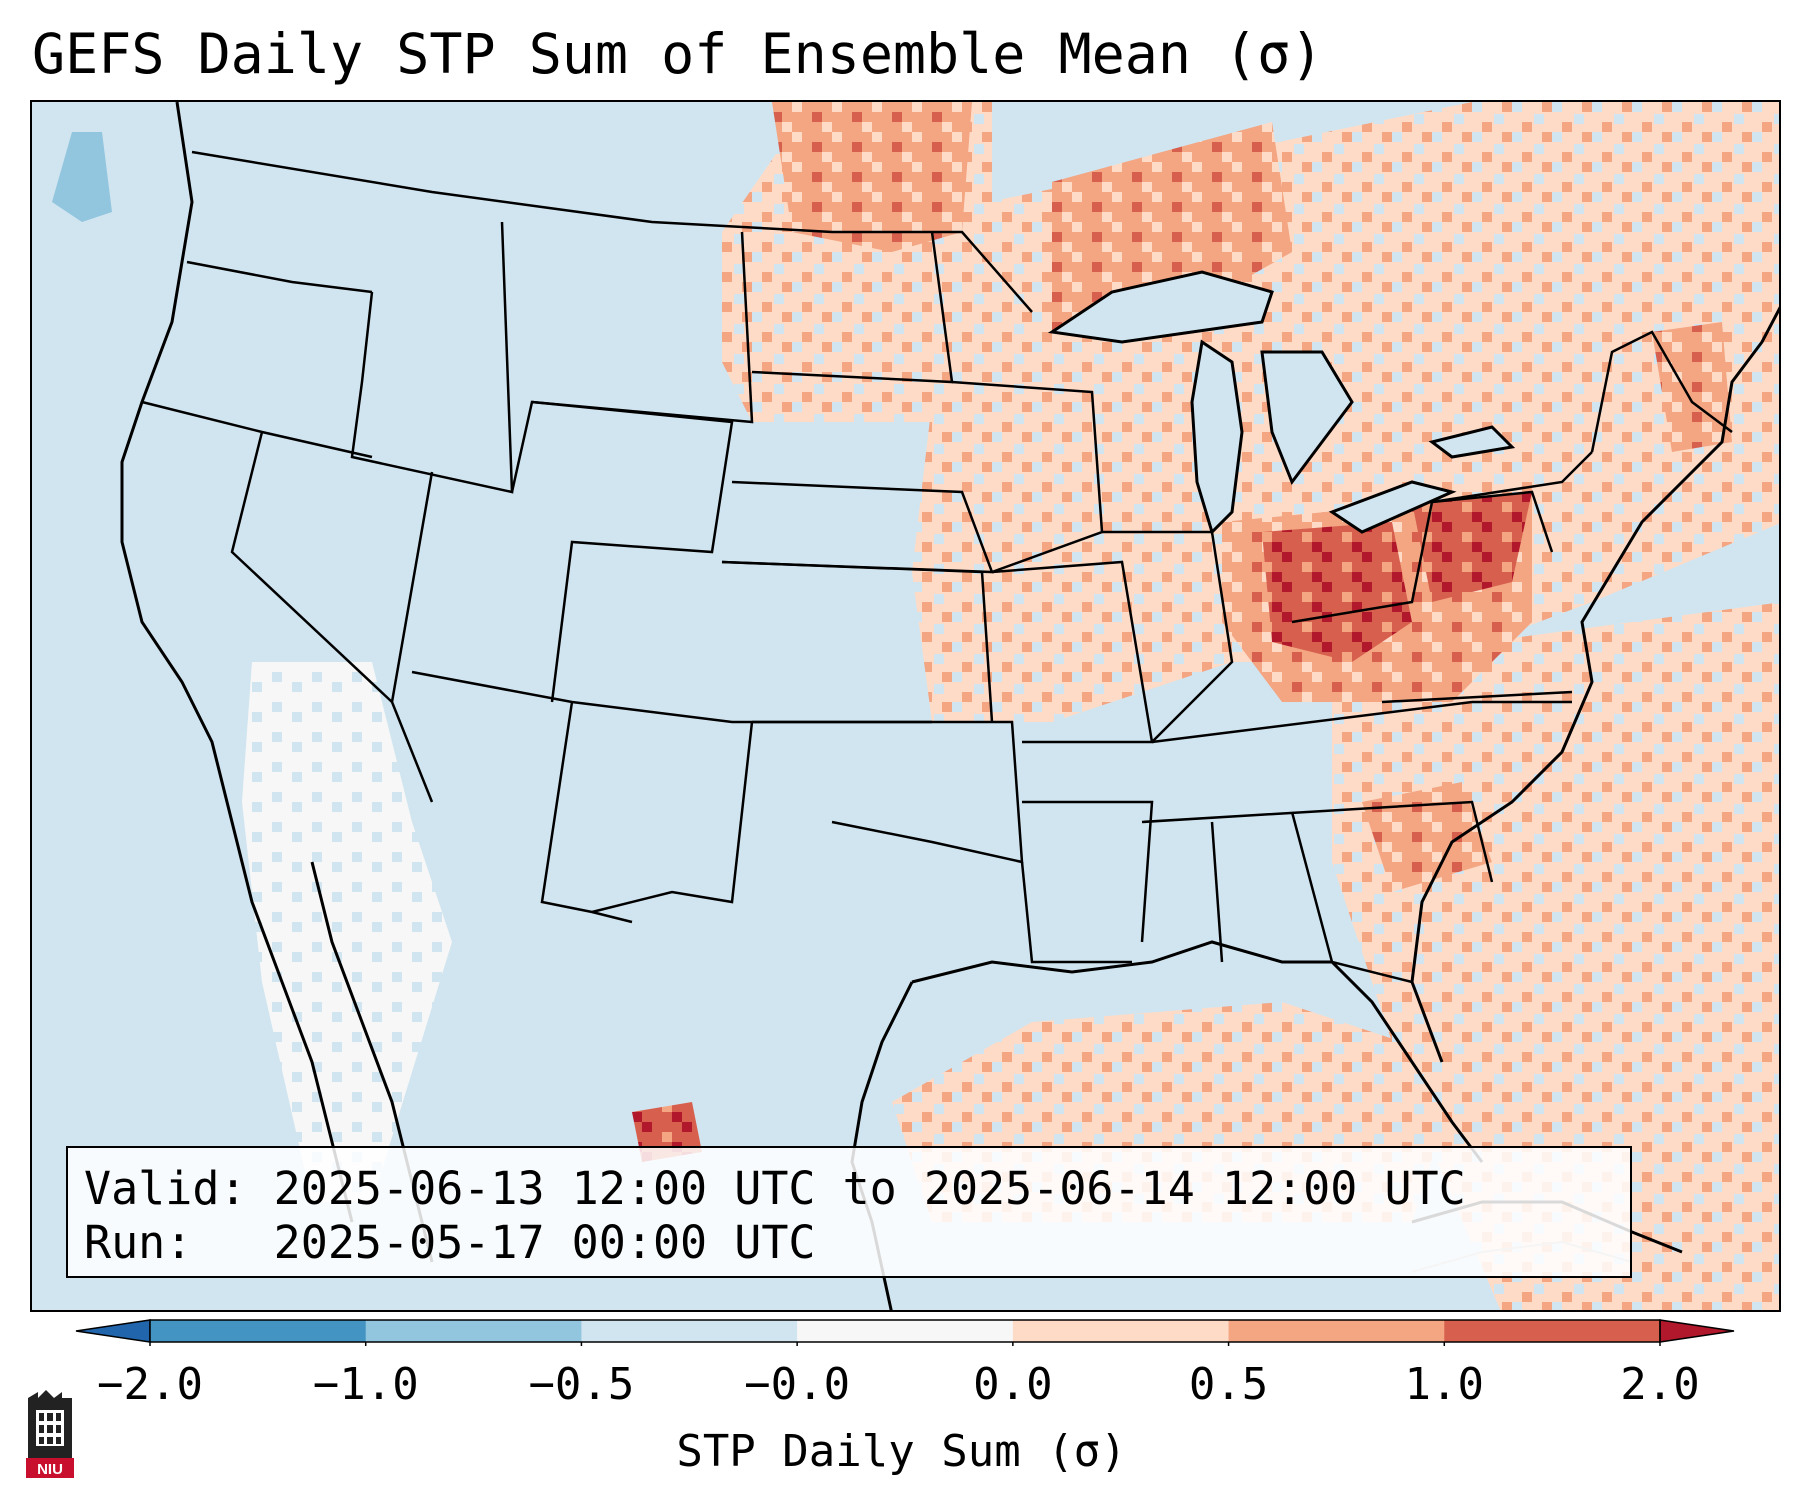 The image size is (1803, 1506). I want to click on anomaly-mid-atlantic-core, so click(1472, 547).